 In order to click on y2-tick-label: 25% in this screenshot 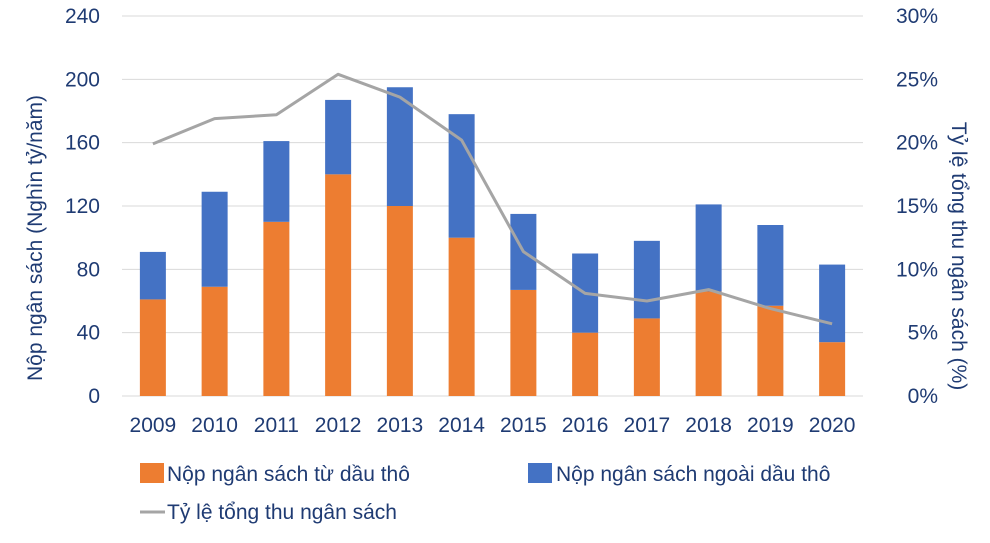, I will do `click(917, 79)`.